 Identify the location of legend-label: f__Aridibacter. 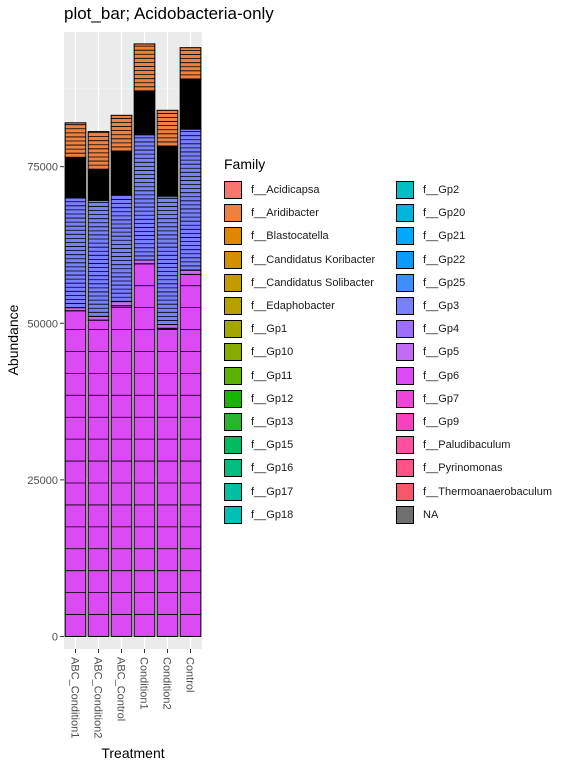
(285, 213).